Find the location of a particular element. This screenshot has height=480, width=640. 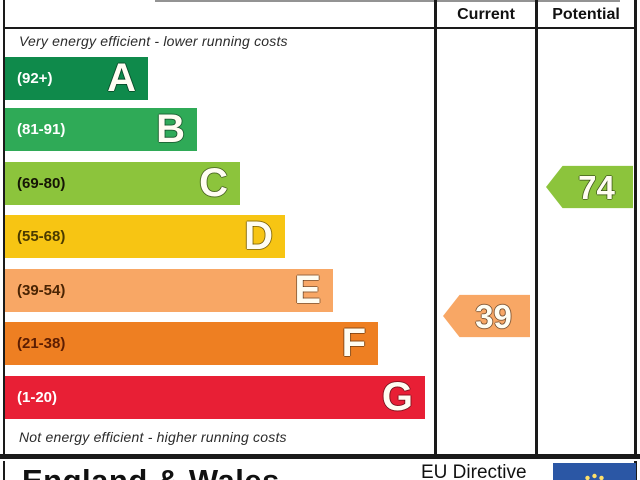

current-rating-value: 39 is located at coordinates (493, 316).